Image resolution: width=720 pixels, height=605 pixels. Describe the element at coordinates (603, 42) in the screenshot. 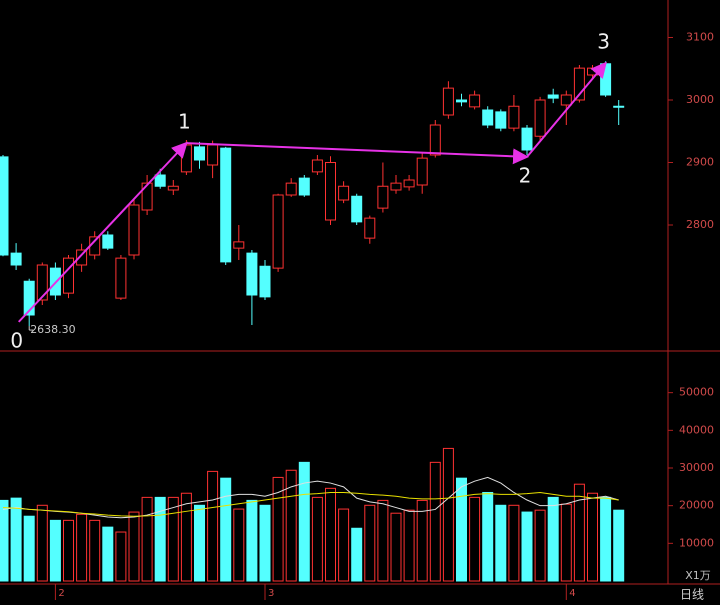

I see `wave-label: 3` at that location.